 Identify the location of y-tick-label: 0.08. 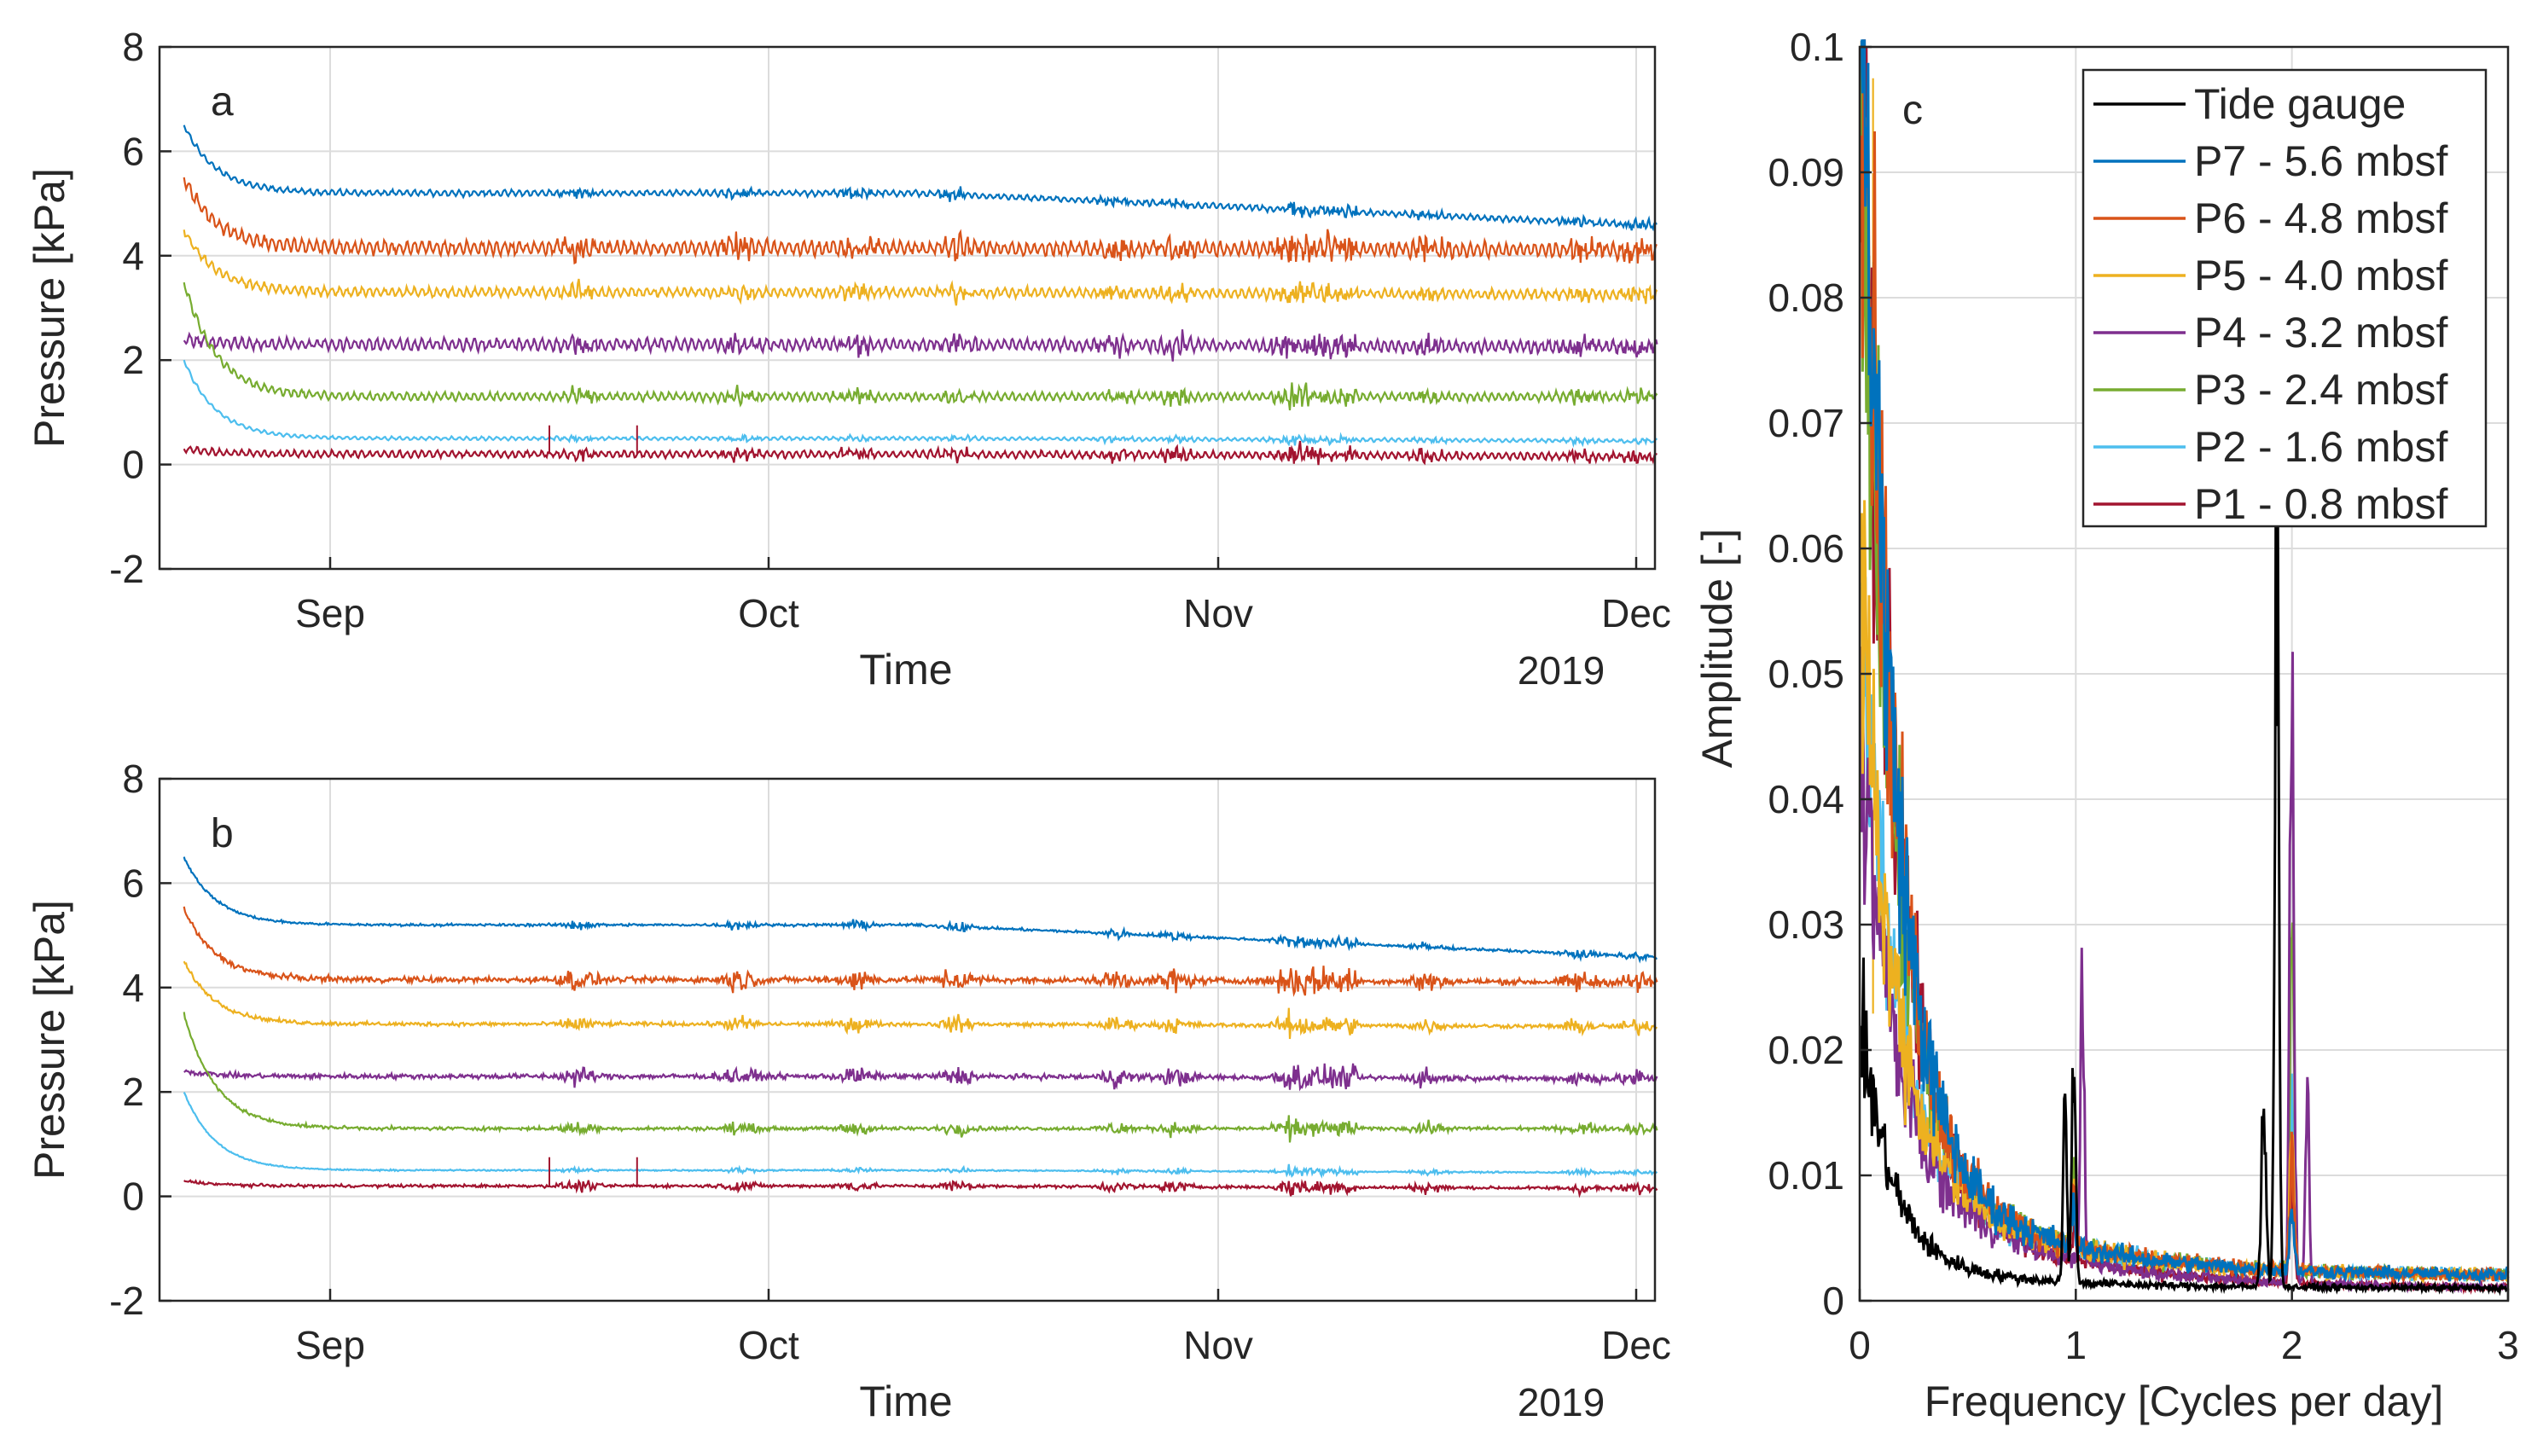
(1806, 298).